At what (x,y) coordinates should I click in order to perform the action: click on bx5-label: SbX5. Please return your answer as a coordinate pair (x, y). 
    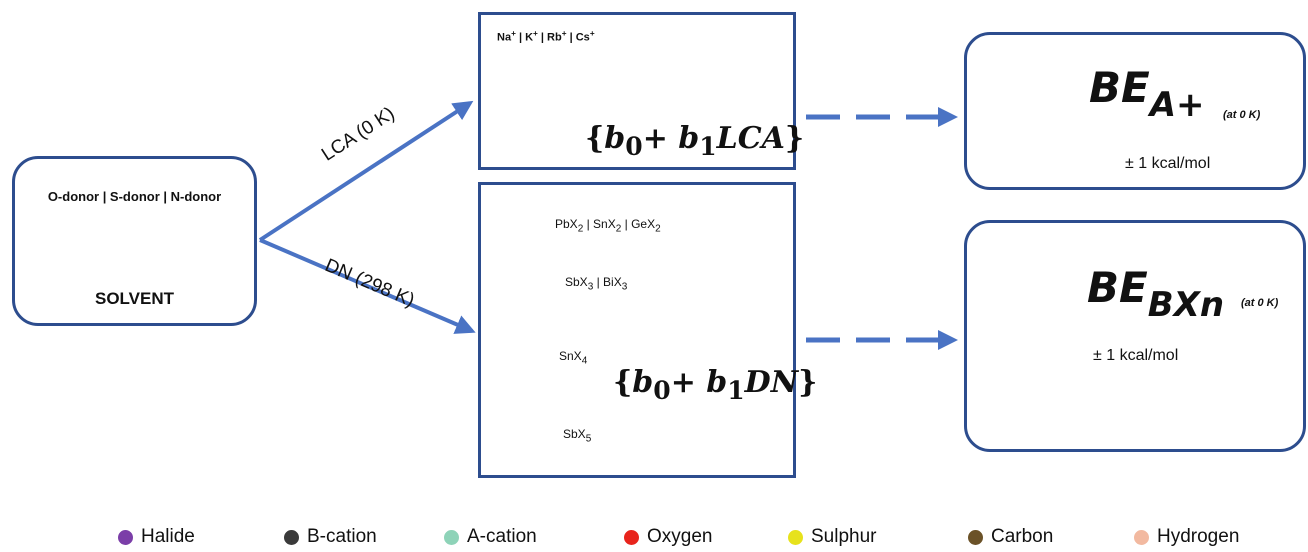
    Looking at the image, I should click on (577, 436).